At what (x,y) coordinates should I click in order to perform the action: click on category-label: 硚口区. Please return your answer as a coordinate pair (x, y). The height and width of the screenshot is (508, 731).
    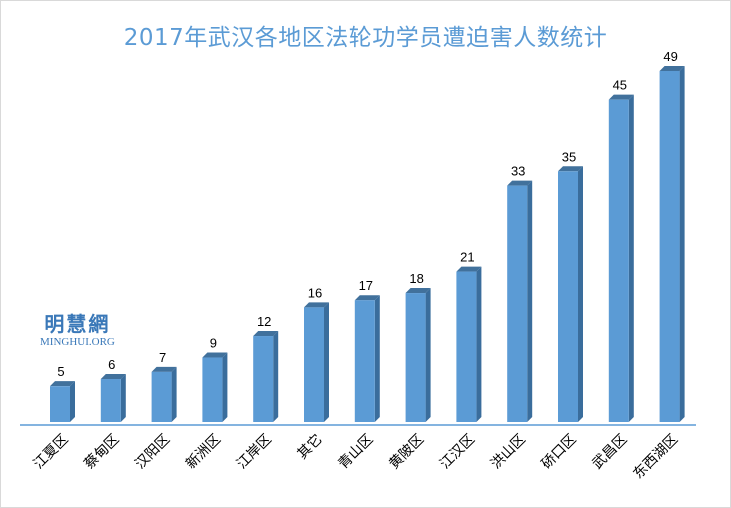
    Looking at the image, I should click on (559, 451).